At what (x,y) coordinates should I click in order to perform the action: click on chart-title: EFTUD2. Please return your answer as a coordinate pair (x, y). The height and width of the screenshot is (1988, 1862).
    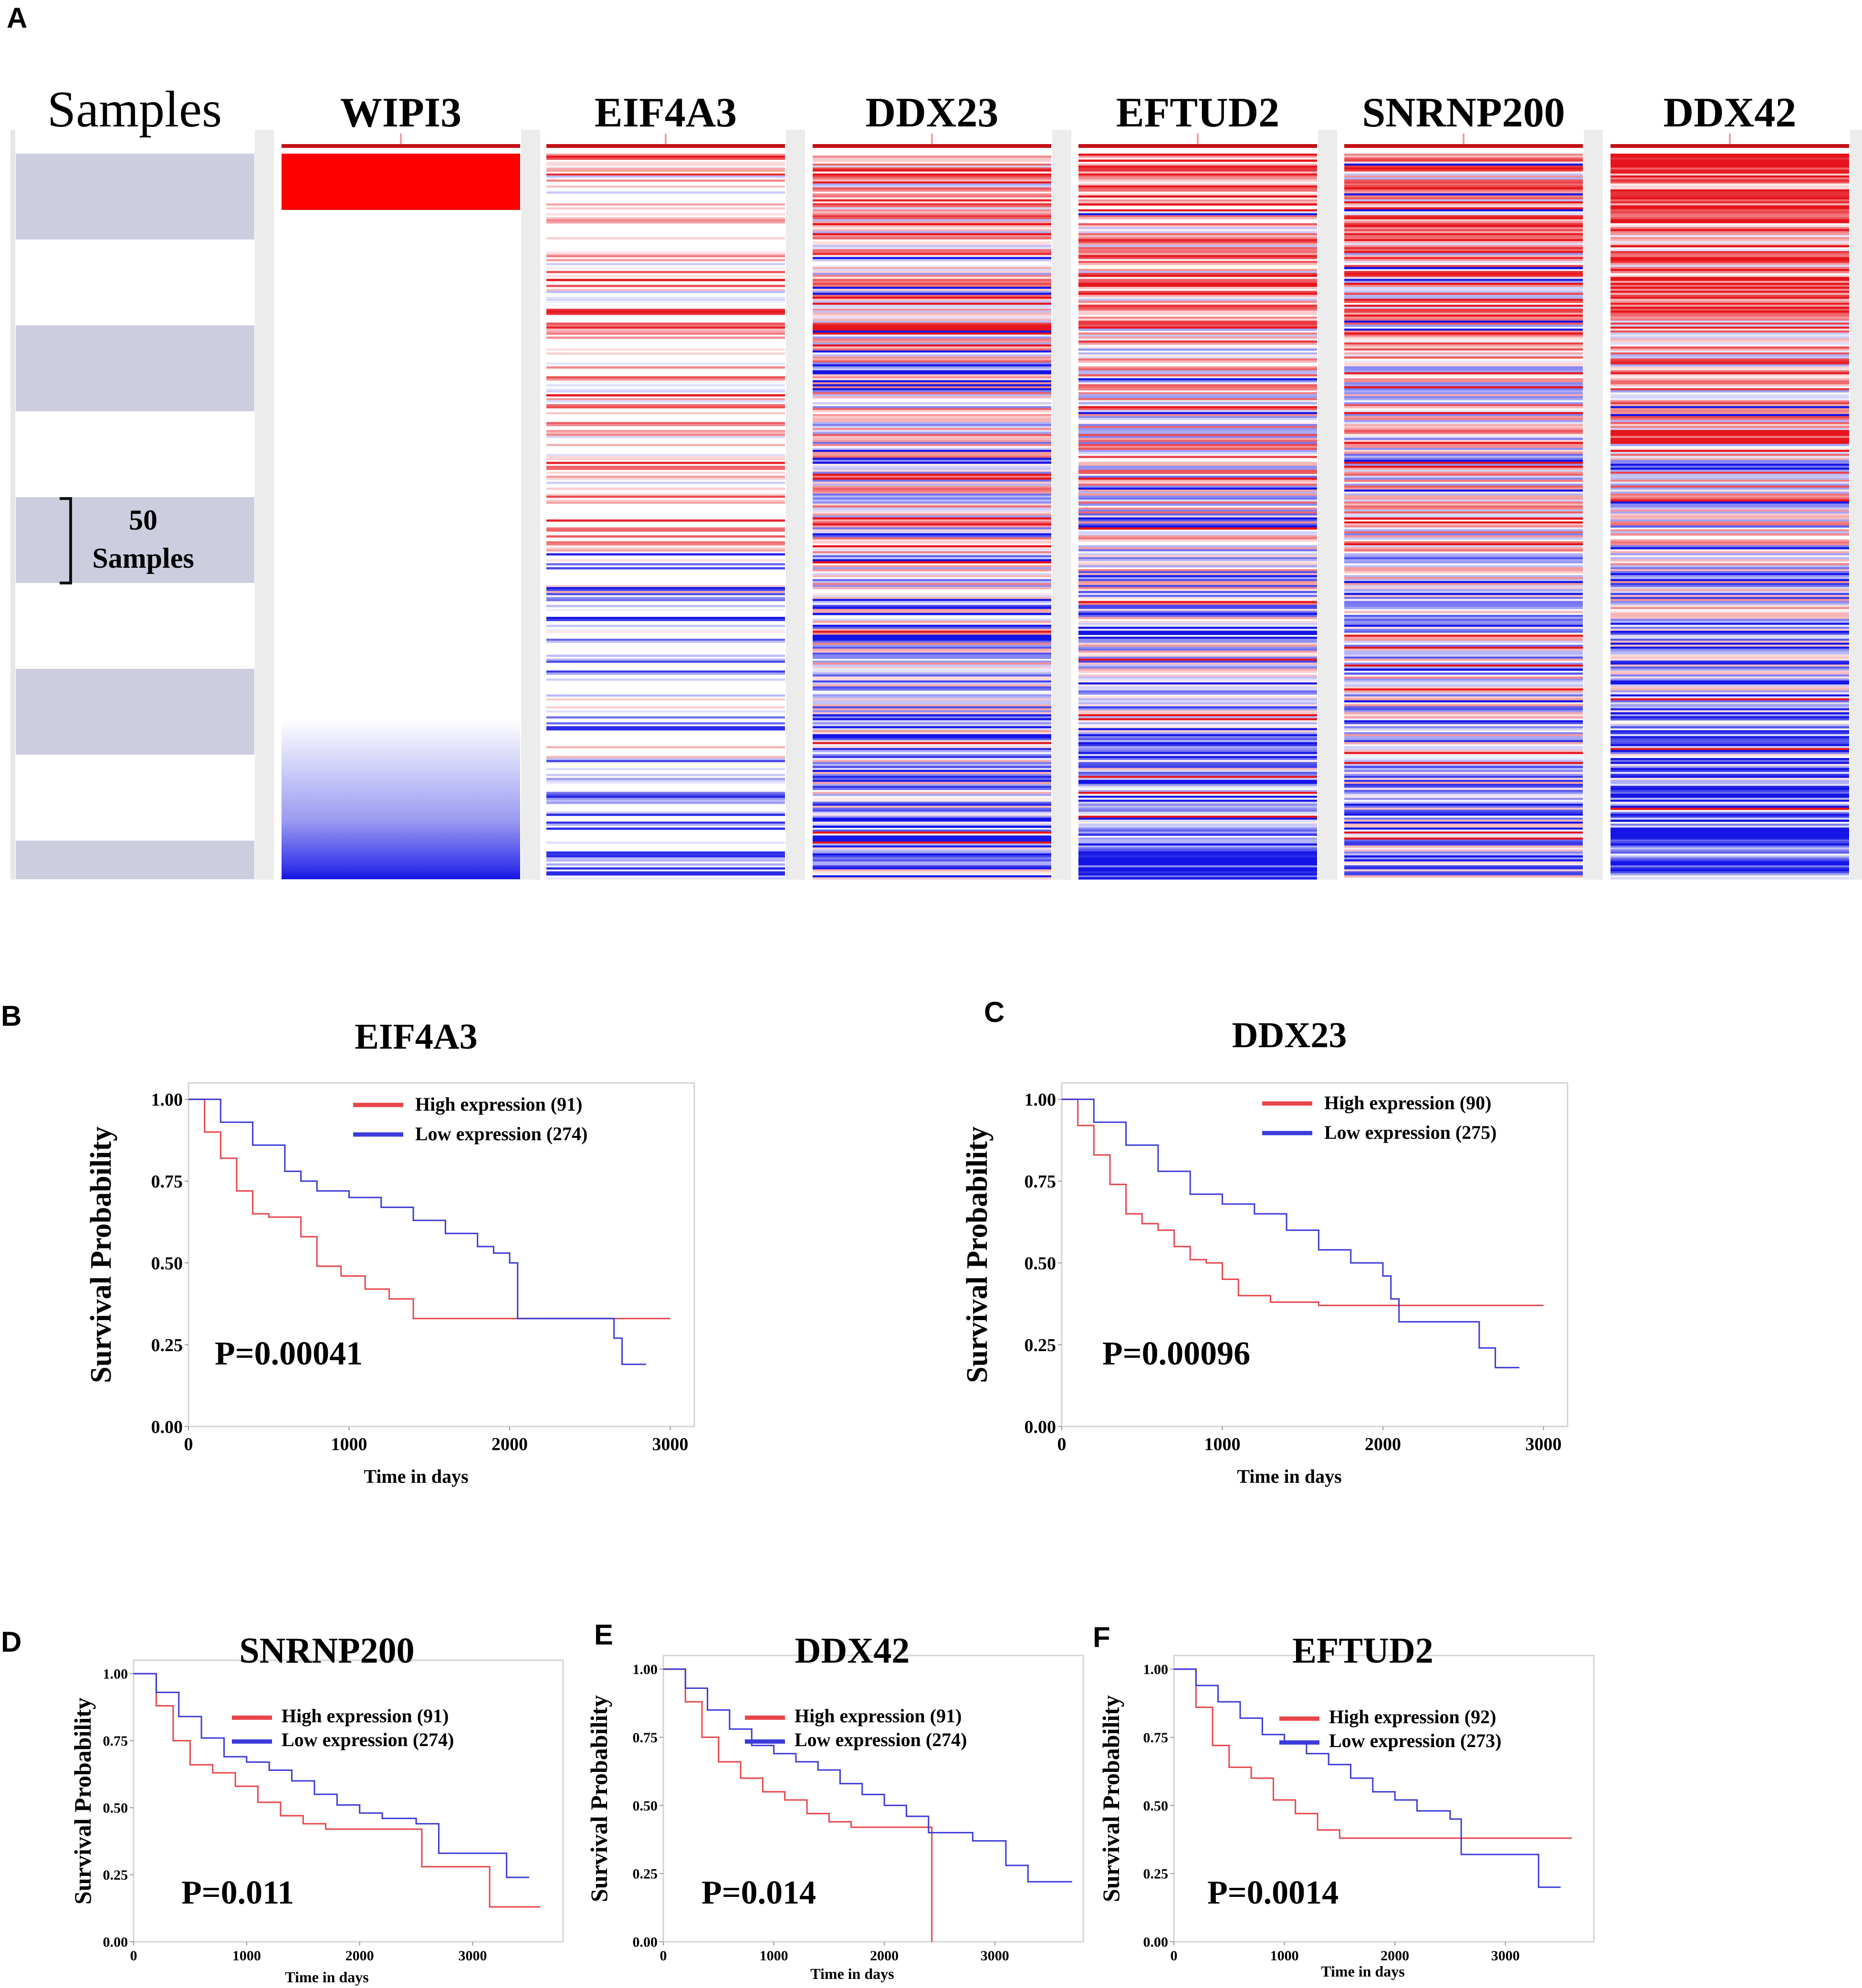
    Looking at the image, I should click on (1362, 1651).